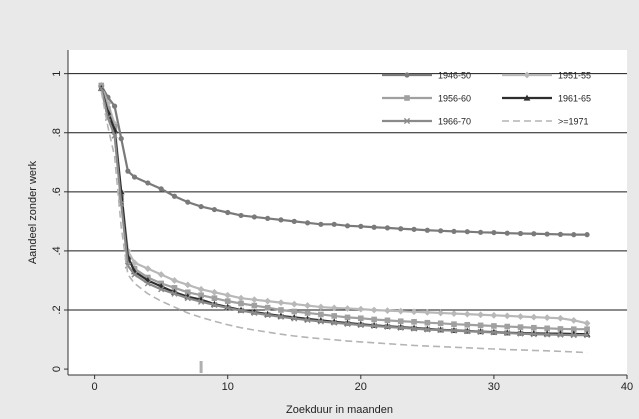 The image size is (639, 419). Describe the element at coordinates (454, 76) in the screenshot. I see `legend-label: 1946-50` at that location.